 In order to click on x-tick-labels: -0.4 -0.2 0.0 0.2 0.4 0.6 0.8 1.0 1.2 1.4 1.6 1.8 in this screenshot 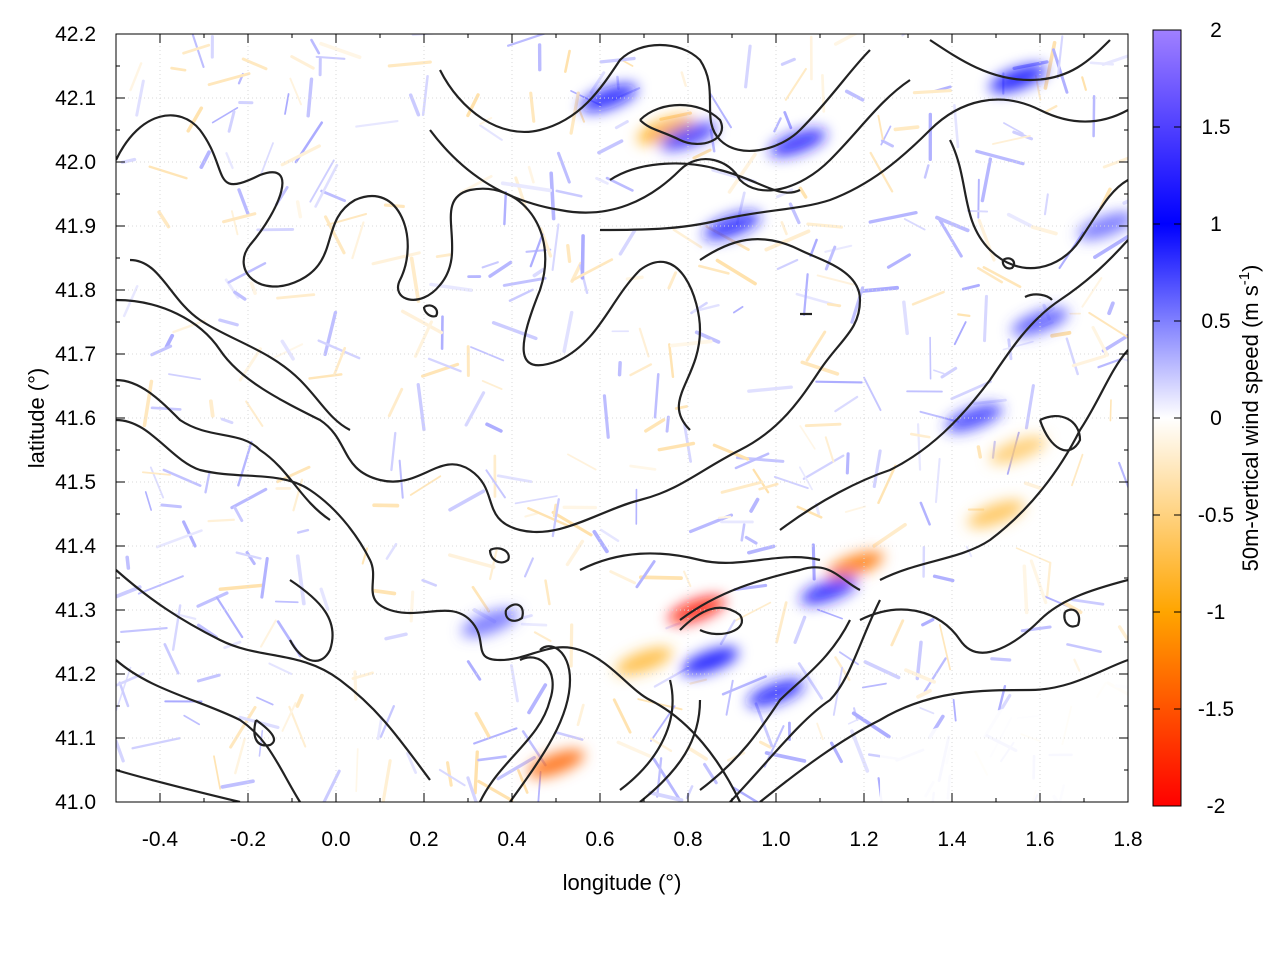, I will do `click(642, 839)`.